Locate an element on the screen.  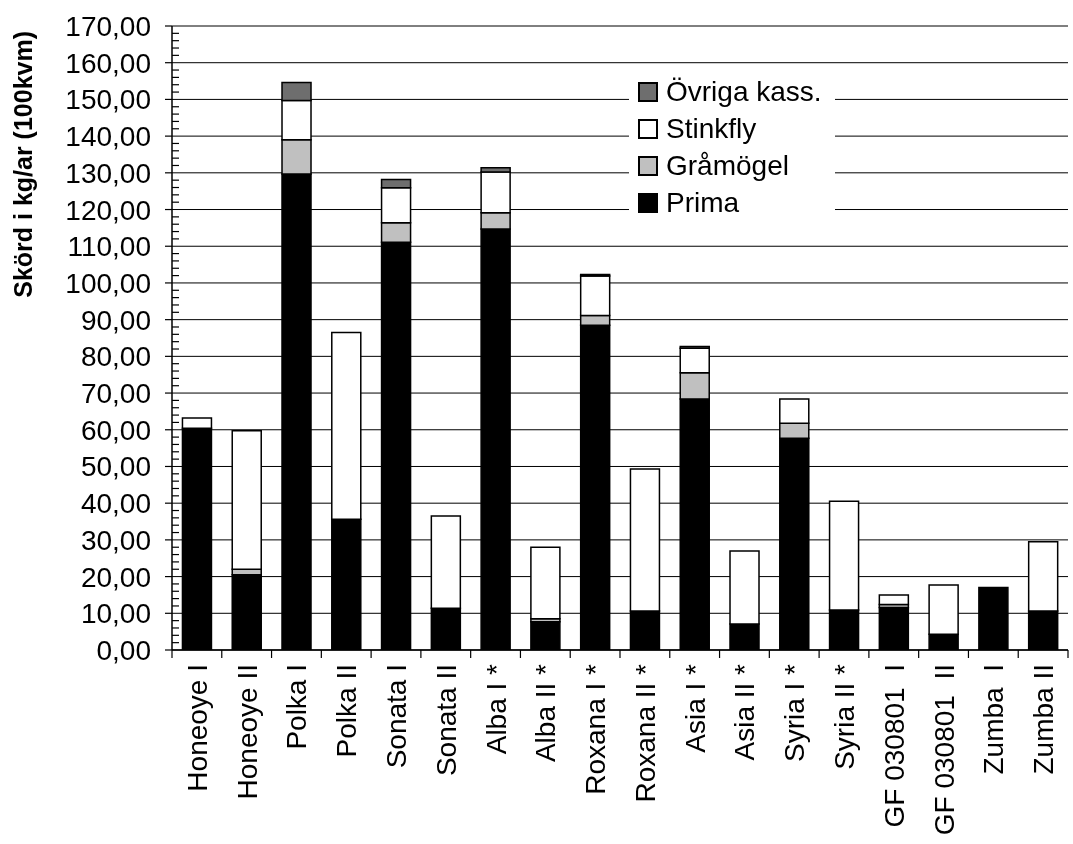
y-tick-label: 170,00 is located at coordinates (108, 26).